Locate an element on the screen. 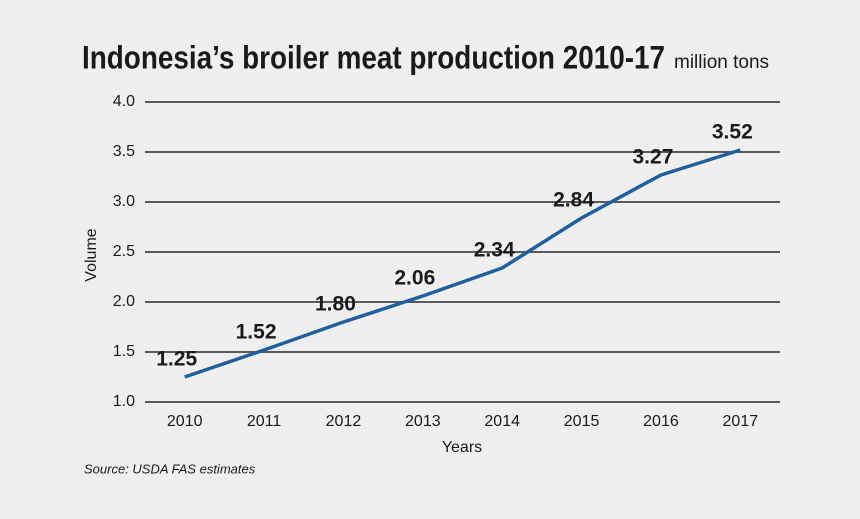 The height and width of the screenshot is (519, 860). y-tick-label: 4.0 is located at coordinates (124, 101).